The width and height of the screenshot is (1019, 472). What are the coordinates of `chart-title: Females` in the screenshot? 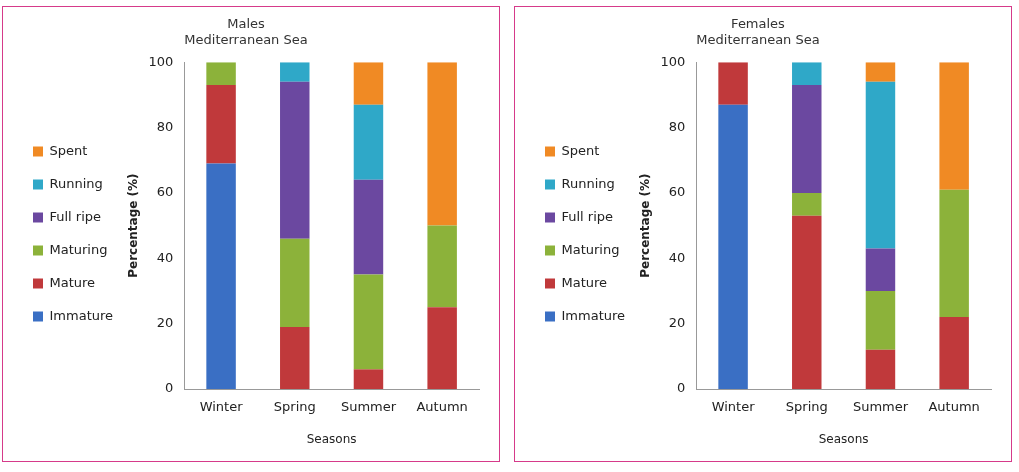 It's located at (758, 24).